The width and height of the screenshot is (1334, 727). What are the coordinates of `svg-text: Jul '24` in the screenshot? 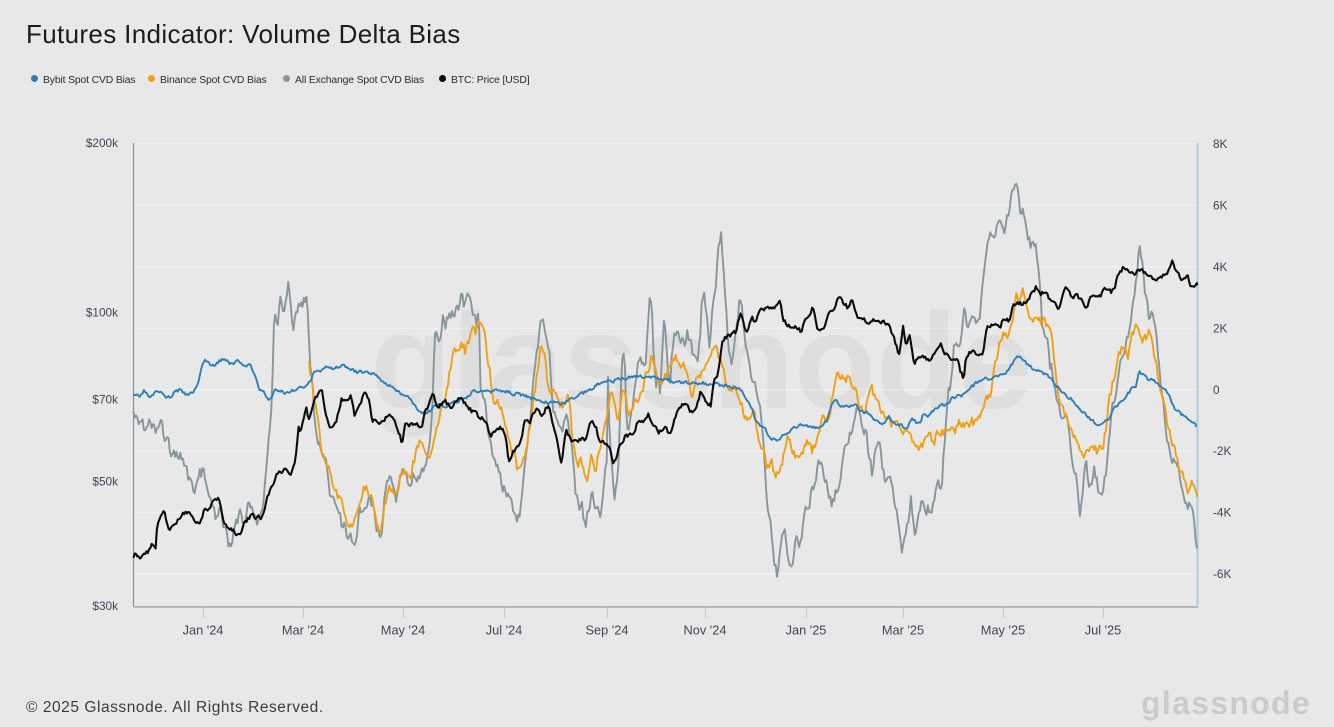 It's located at (504, 630).